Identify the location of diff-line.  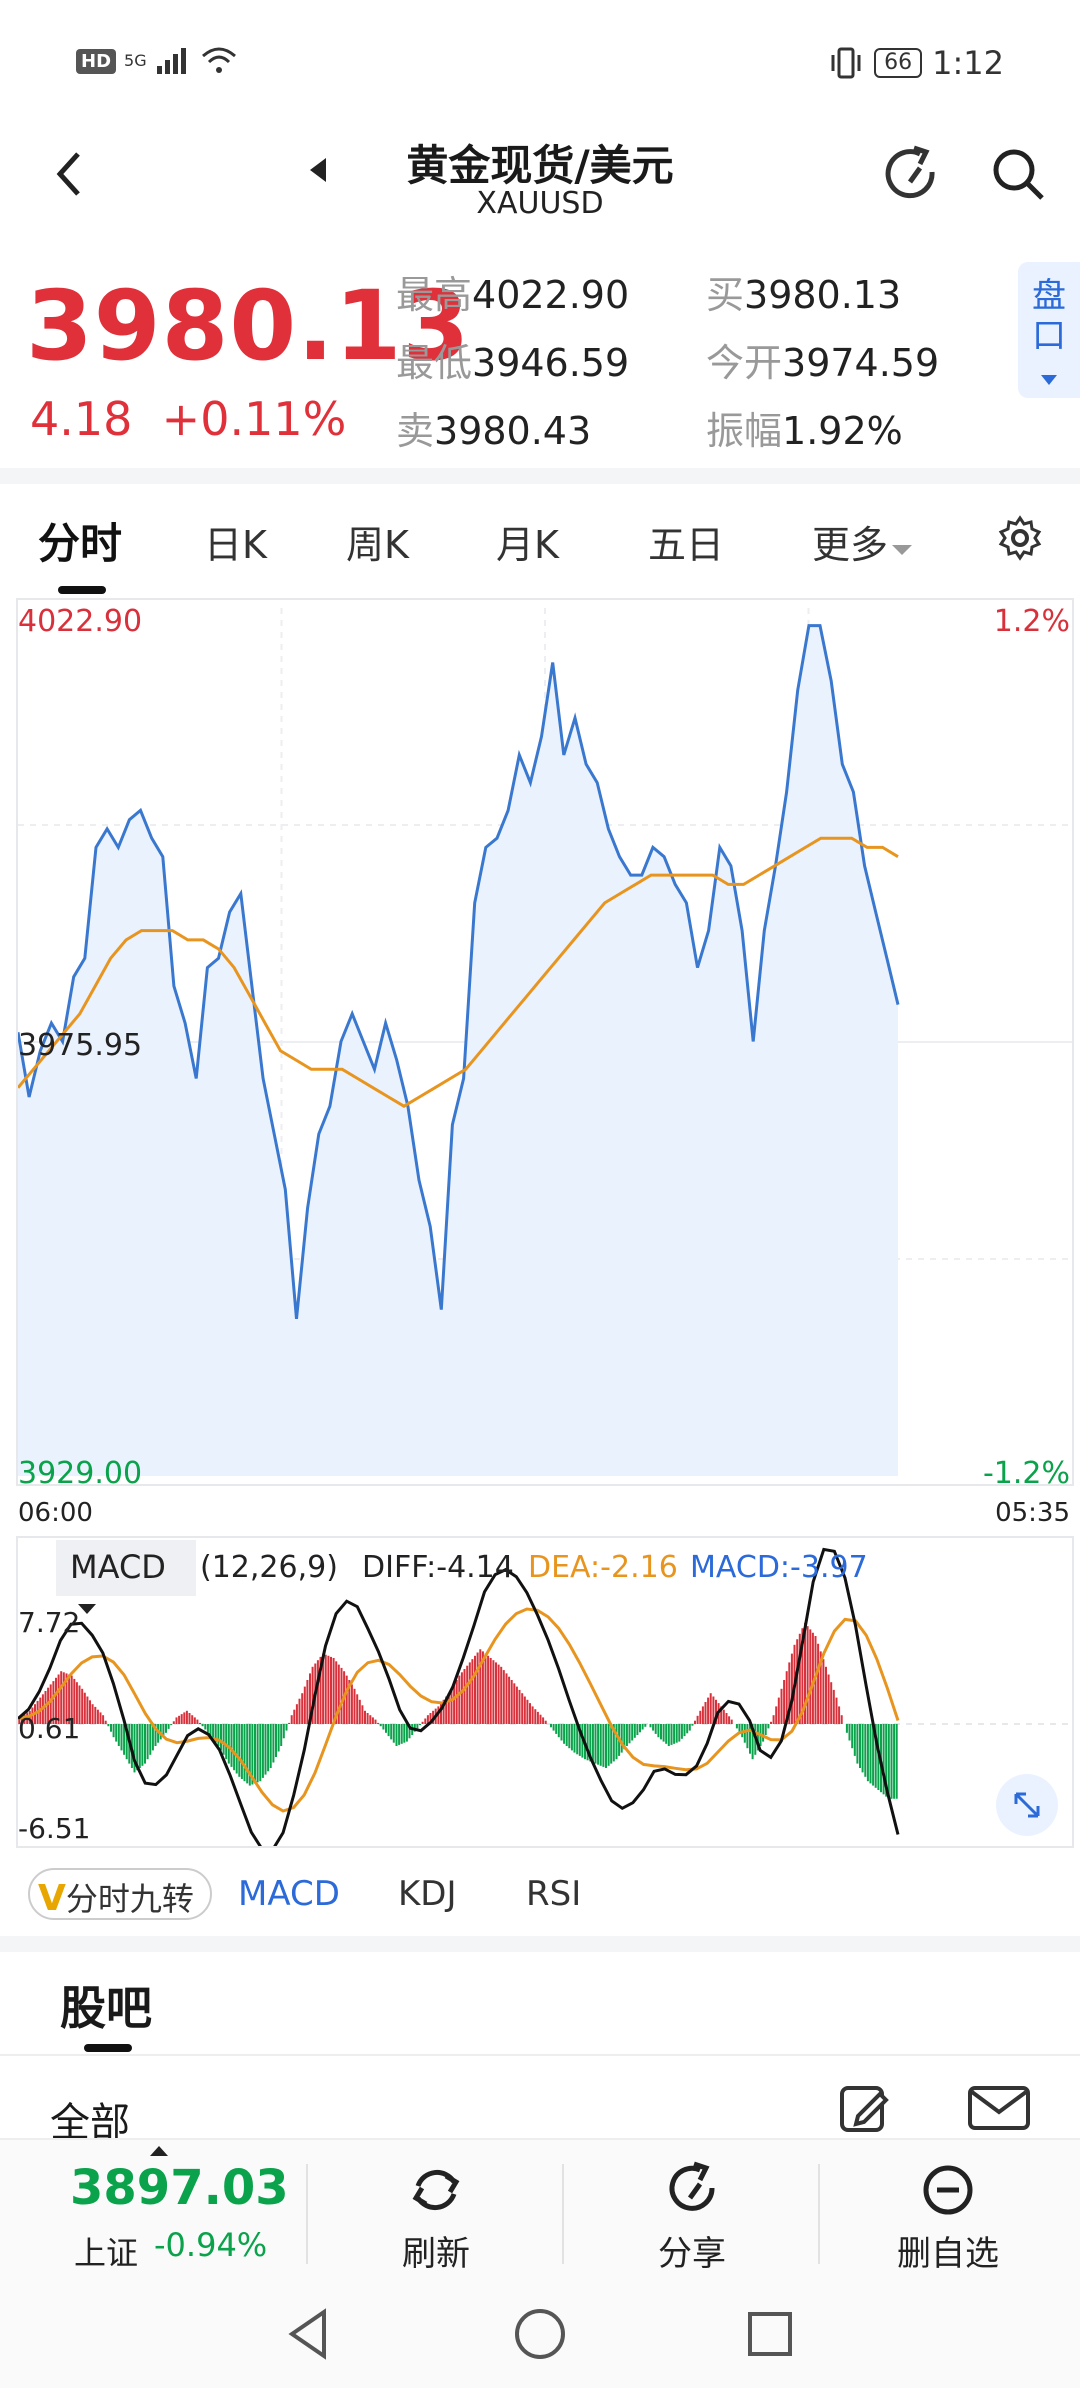
(458, 1699).